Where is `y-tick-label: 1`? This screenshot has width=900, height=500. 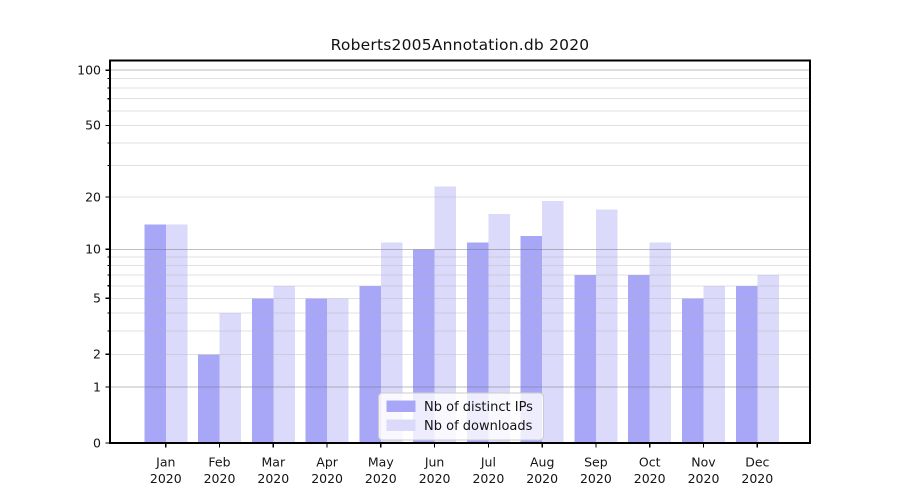
y-tick-label: 1 is located at coordinates (97, 386).